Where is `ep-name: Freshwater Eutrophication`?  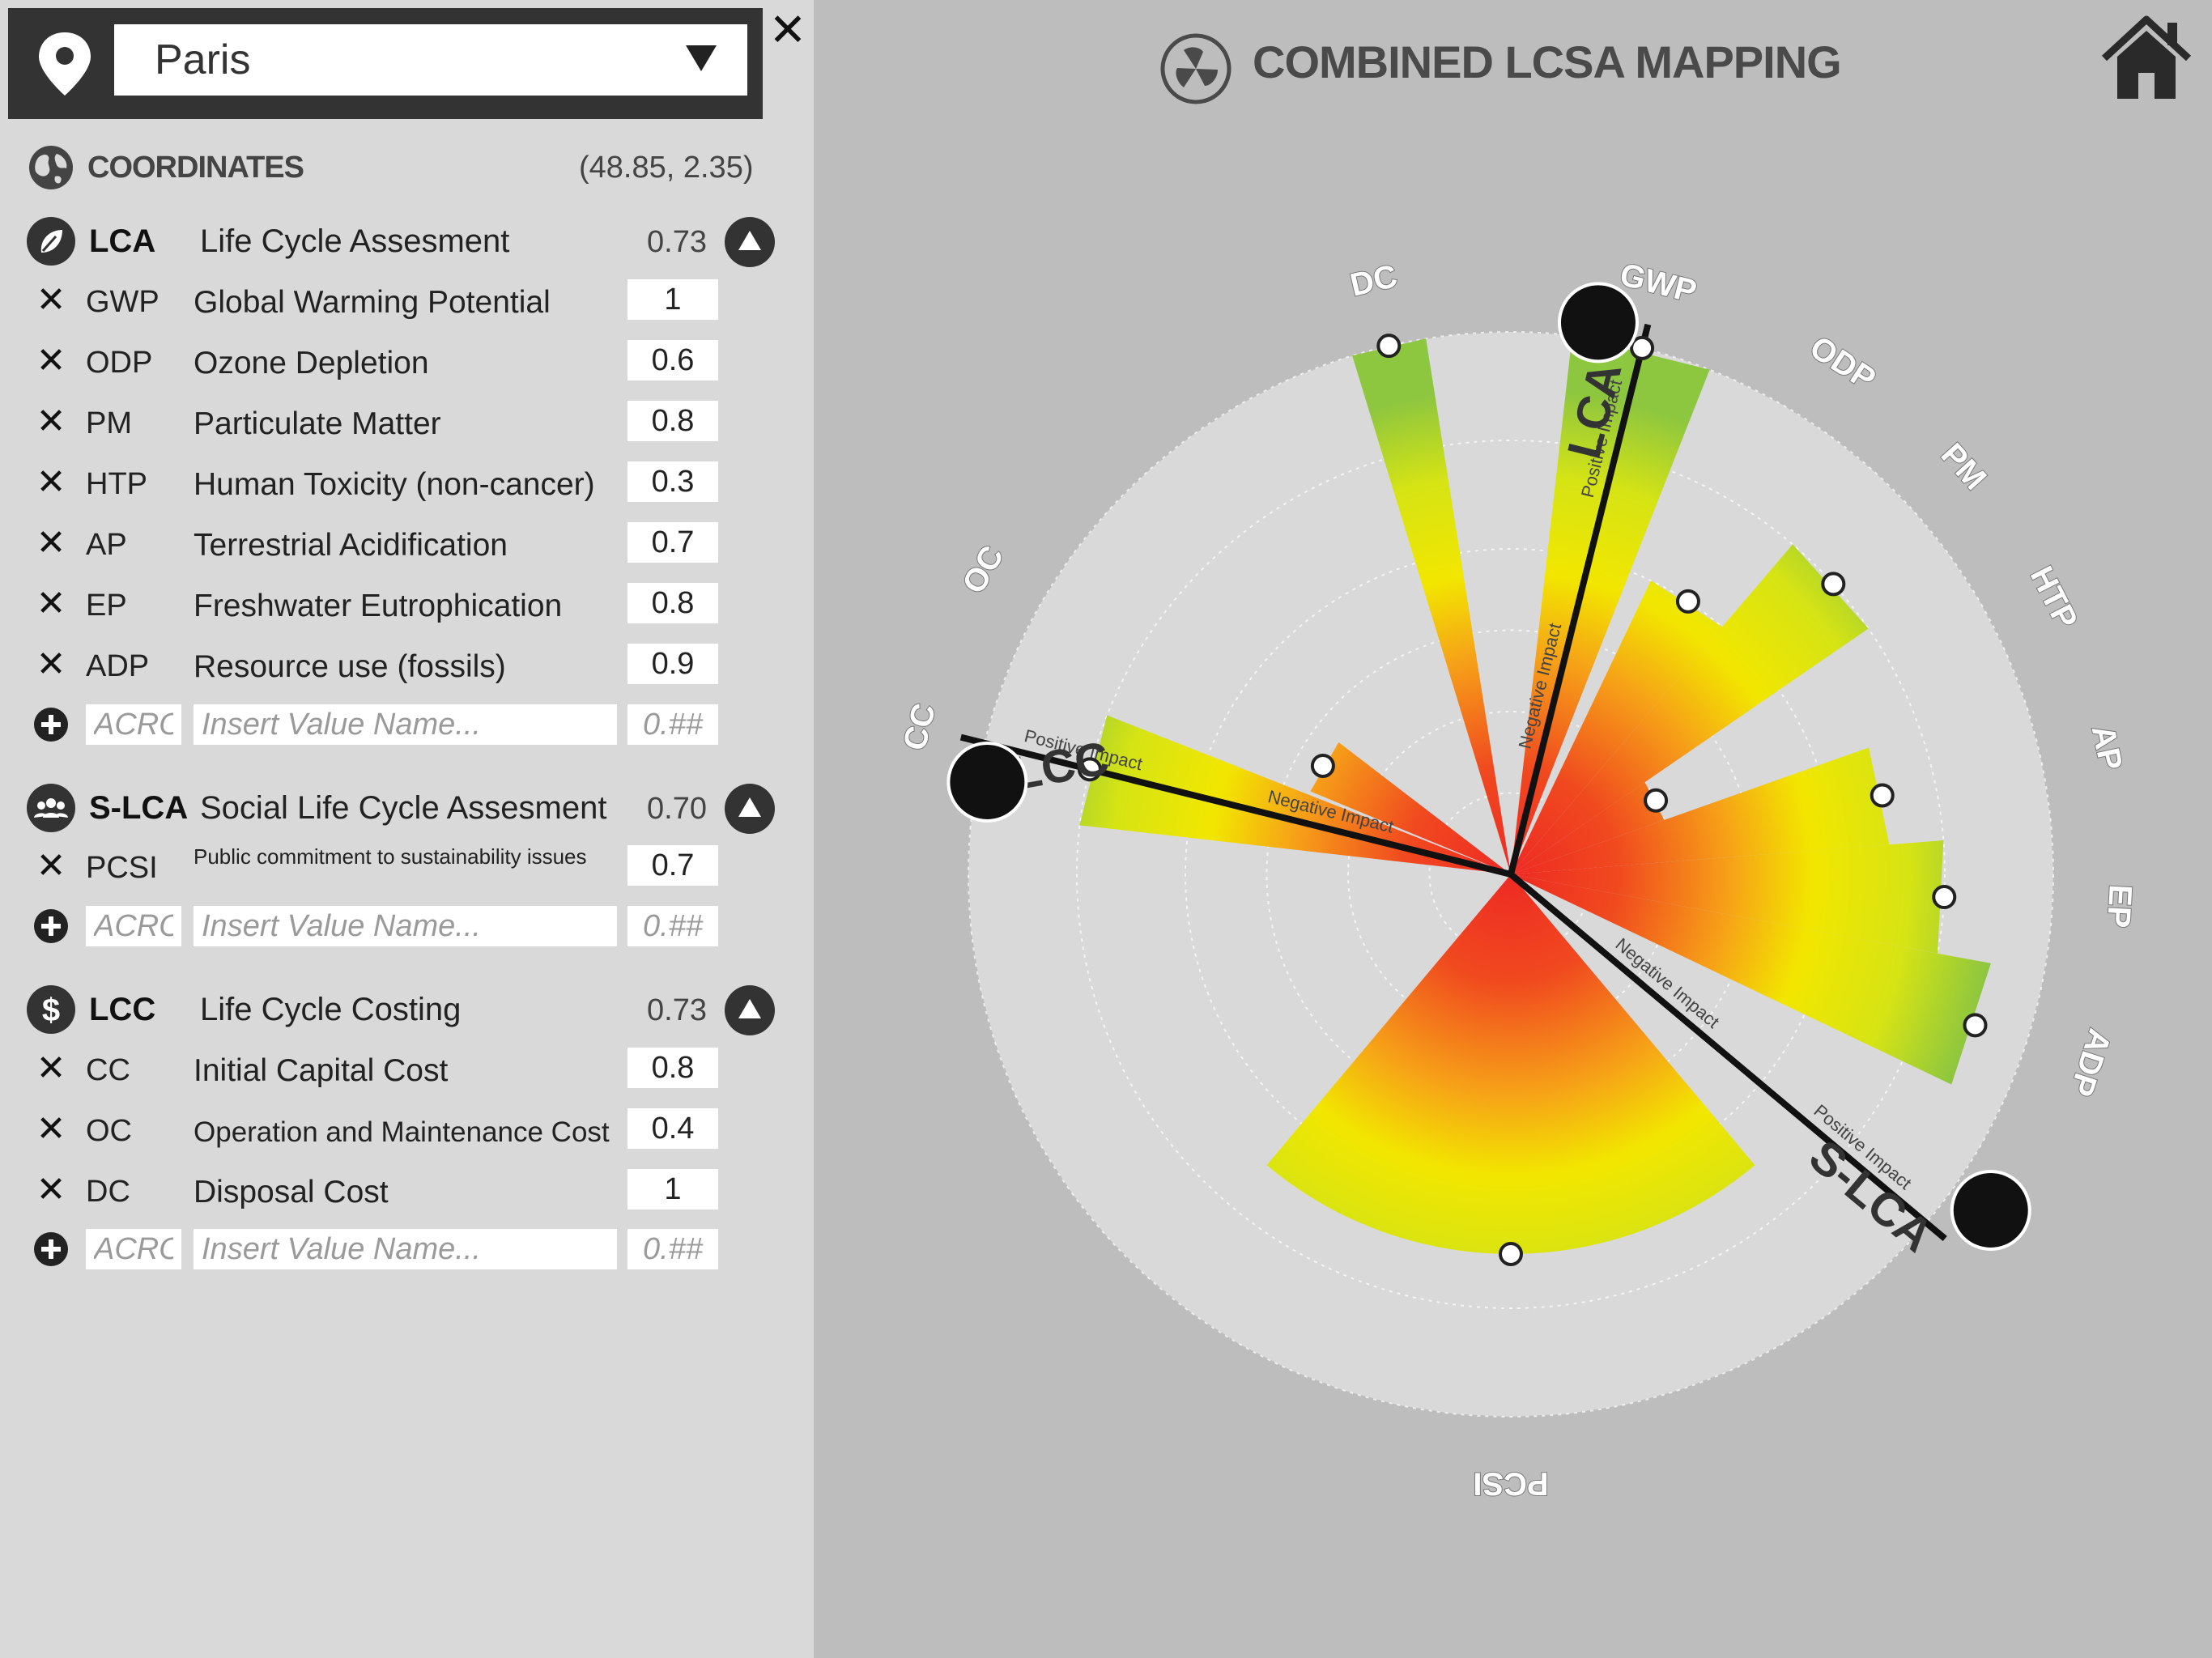 ep-name: Freshwater Eutrophication is located at coordinates (379, 606).